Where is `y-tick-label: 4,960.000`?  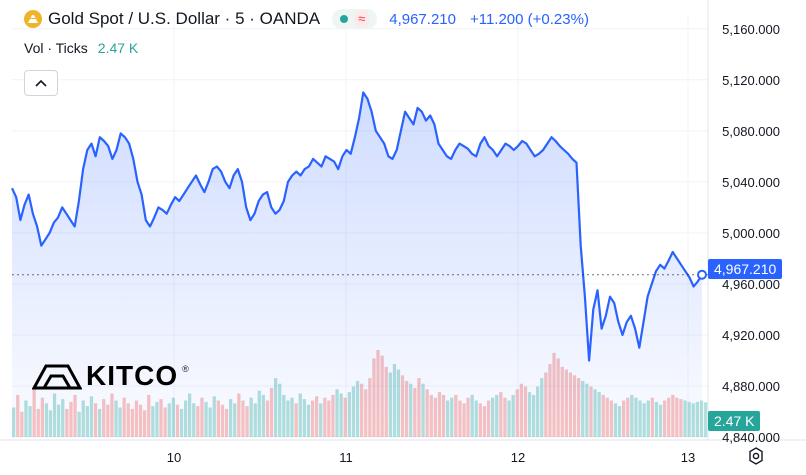
y-tick-label: 4,960.000 is located at coordinates (751, 284).